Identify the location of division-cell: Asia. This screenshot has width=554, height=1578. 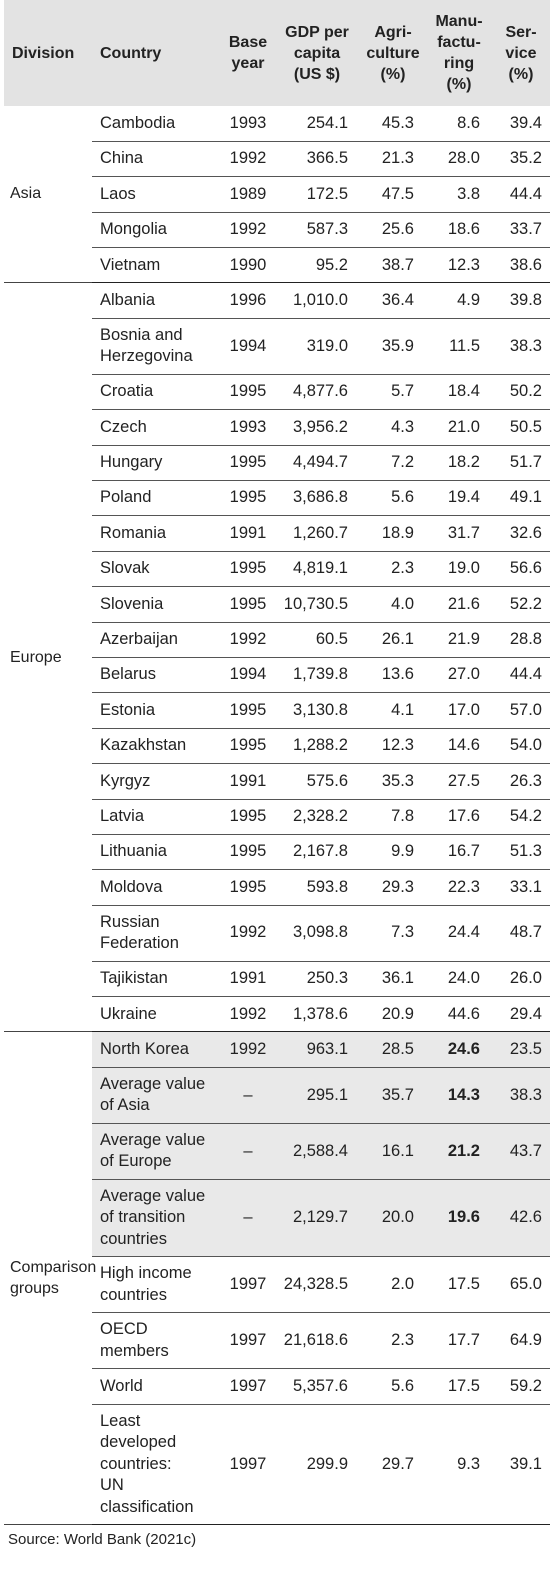
(48, 195).